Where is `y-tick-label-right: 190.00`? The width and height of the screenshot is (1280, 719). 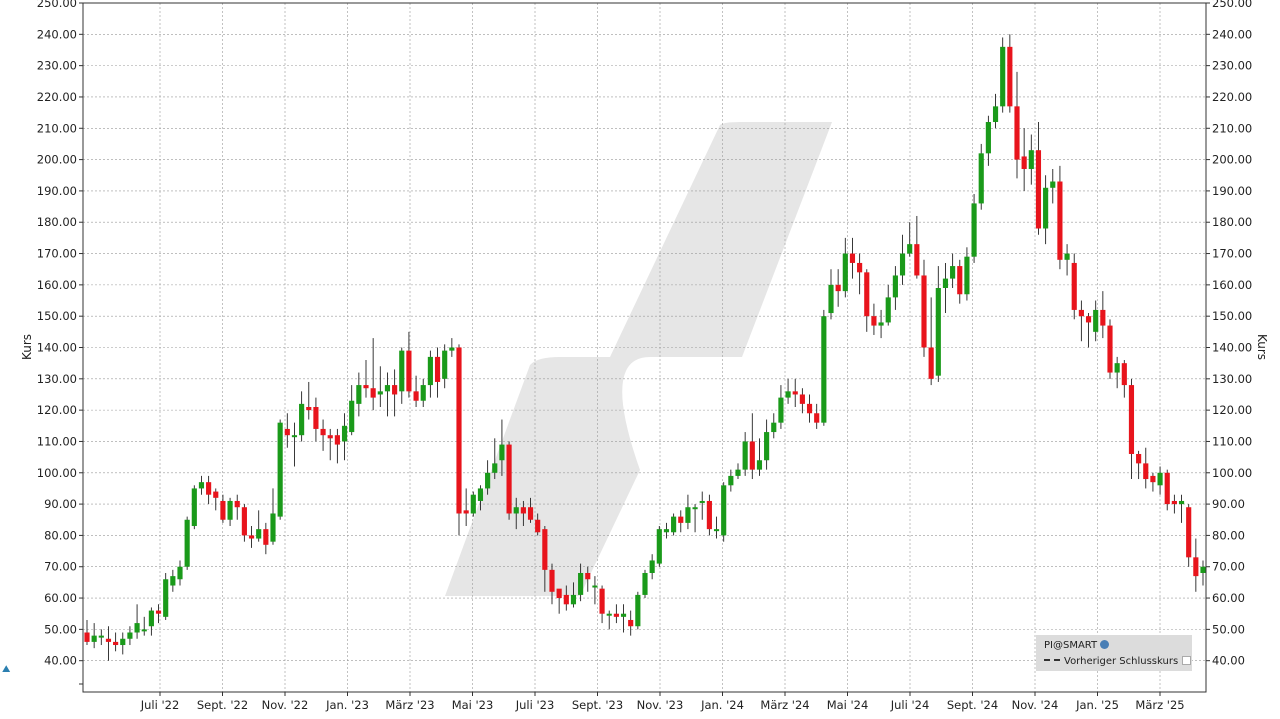 y-tick-label-right: 190.00 is located at coordinates (1232, 191).